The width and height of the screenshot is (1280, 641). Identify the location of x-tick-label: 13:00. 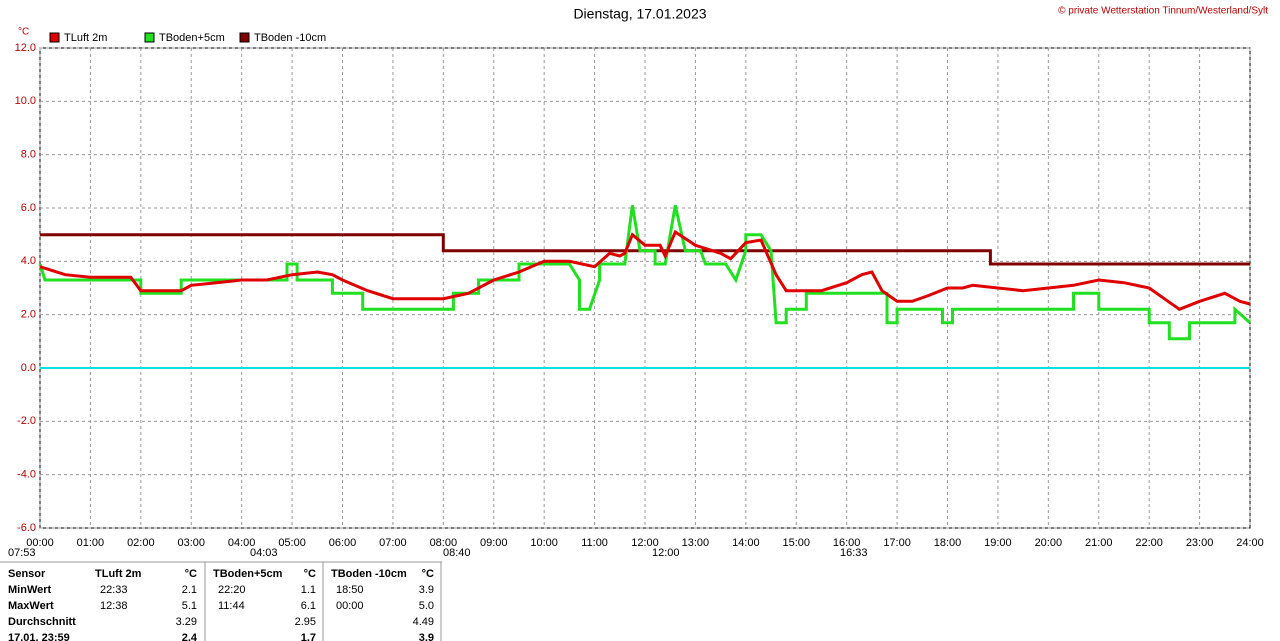
(696, 543).